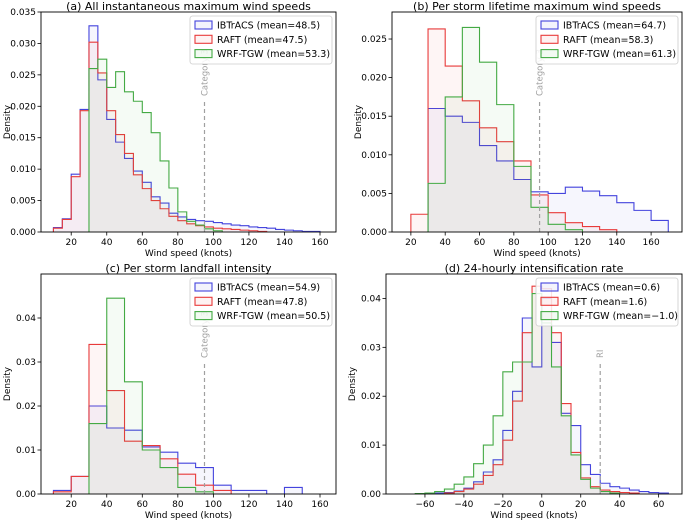 The width and height of the screenshot is (685, 521). Describe the element at coordinates (424, 505) in the screenshot. I see `x-tick-label: −60` at that location.